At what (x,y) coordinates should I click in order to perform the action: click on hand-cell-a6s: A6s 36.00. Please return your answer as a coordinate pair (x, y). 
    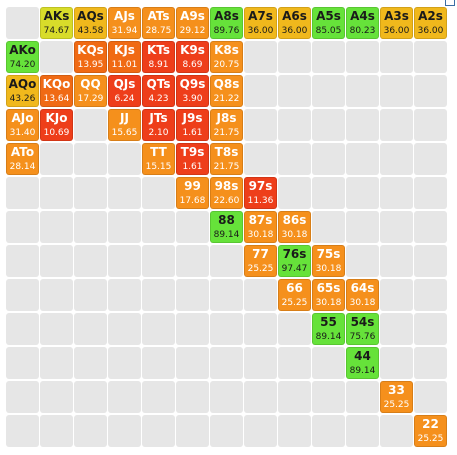
    Looking at the image, I should click on (294, 23).